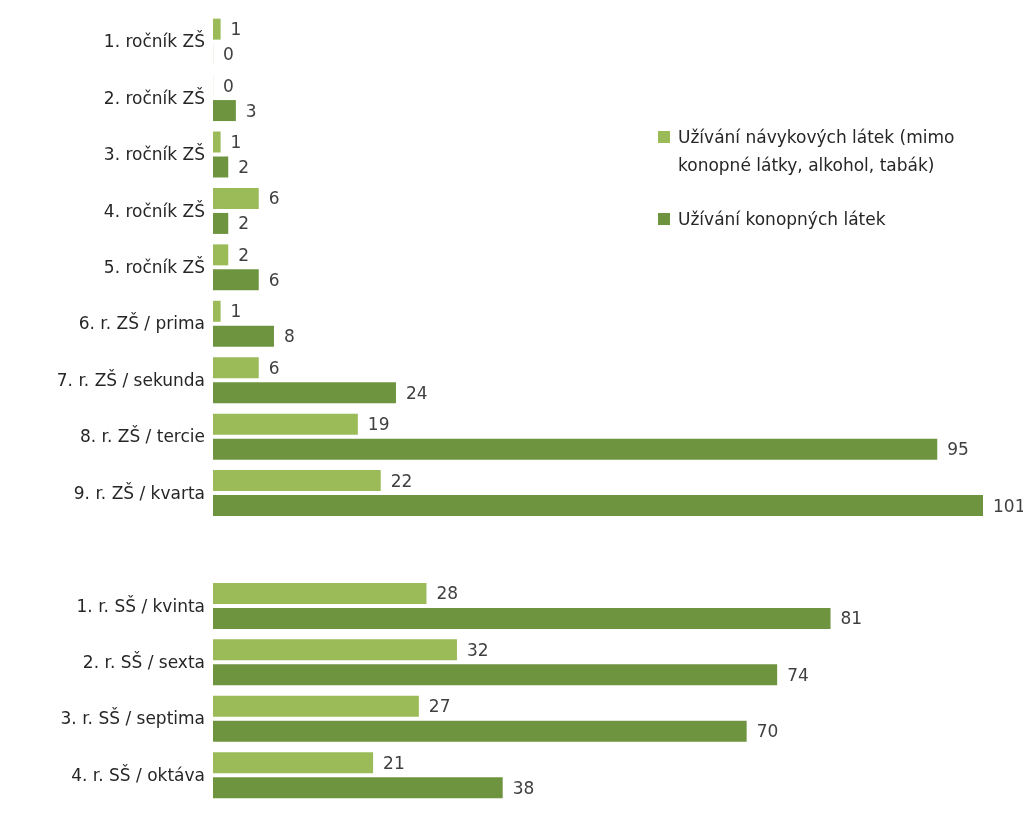 The width and height of the screenshot is (1031, 816). I want to click on y-tick-label: 3. r. SŠ / septima, so click(132, 718).